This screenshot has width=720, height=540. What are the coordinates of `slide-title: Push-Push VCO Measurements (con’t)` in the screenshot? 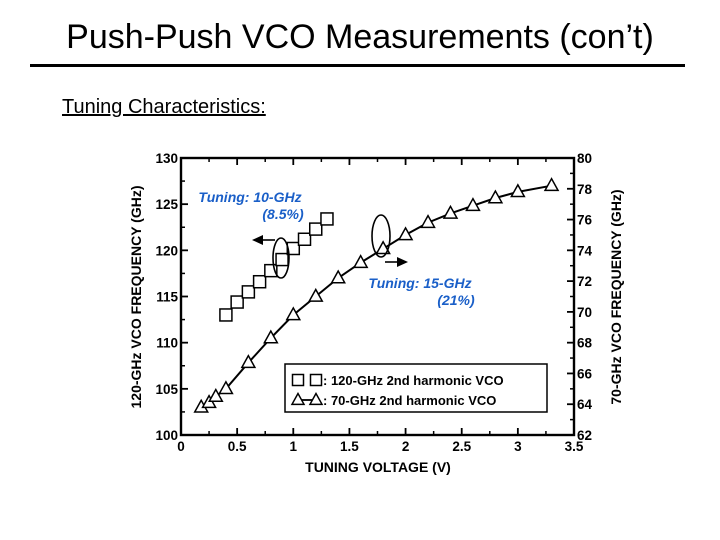 It's located at (360, 37).